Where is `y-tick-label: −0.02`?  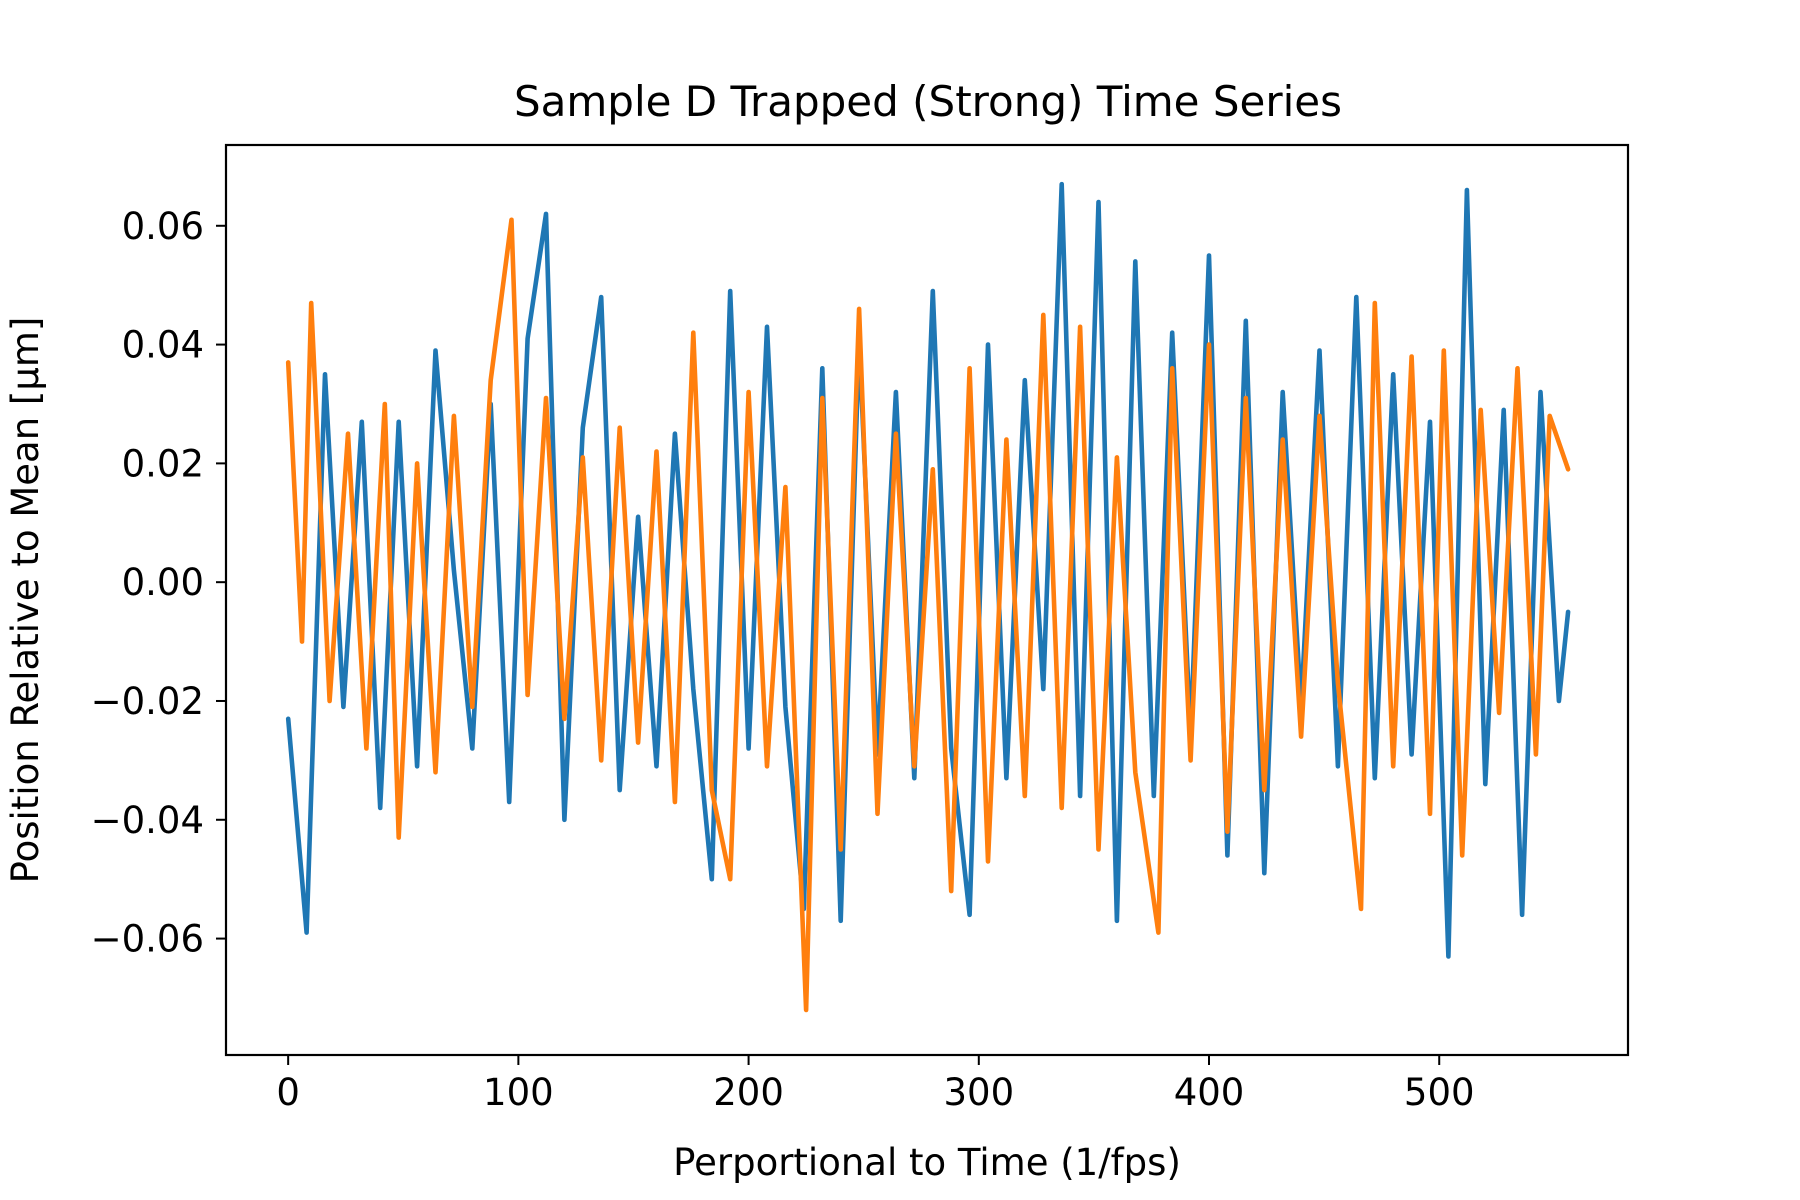
y-tick-label: −0.02 is located at coordinates (147, 701).